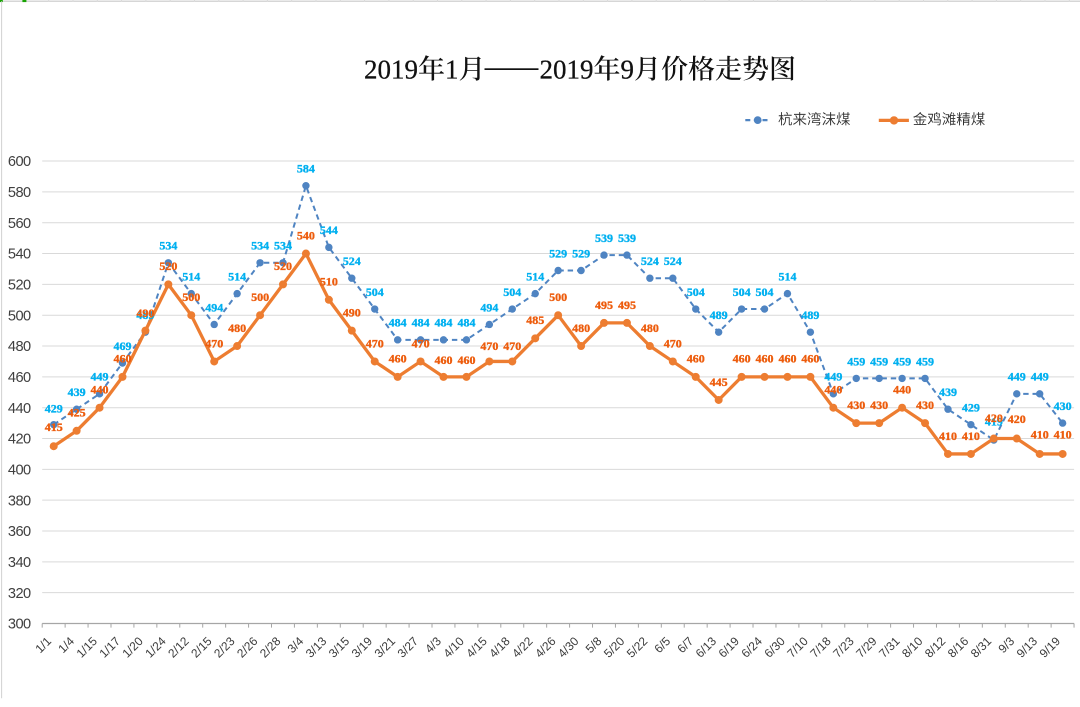  What do you see at coordinates (994, 422) in the screenshot?
I see `svg-text: 419` at bounding box center [994, 422].